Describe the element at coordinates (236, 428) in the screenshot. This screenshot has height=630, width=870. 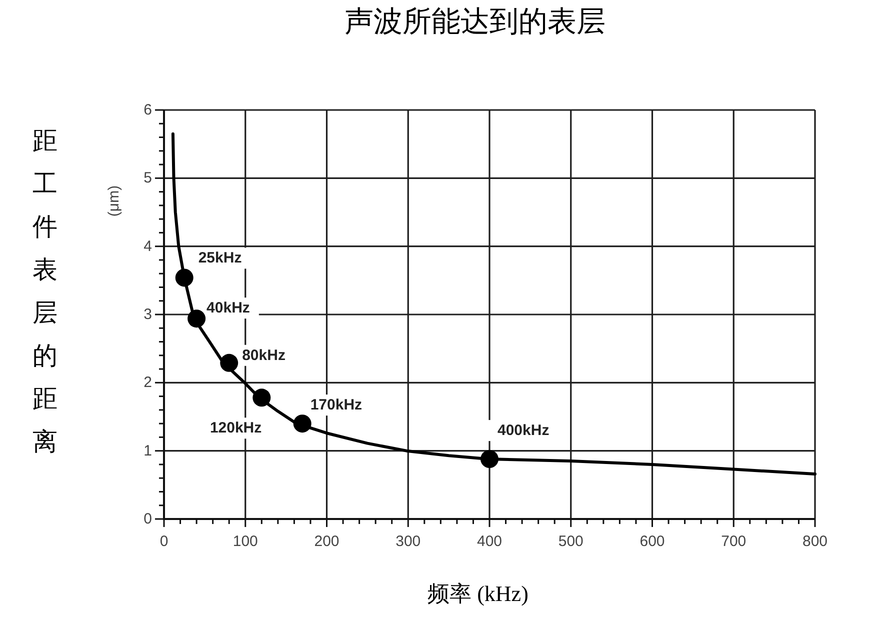
I see `annotation: 120kHz` at that location.